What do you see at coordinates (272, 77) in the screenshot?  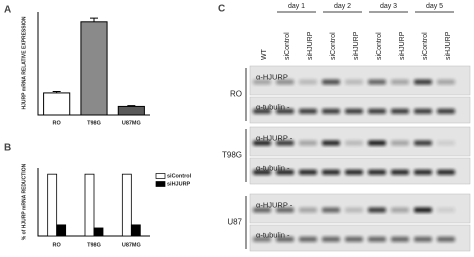 I see `probe-label: α-HJURP` at bounding box center [272, 77].